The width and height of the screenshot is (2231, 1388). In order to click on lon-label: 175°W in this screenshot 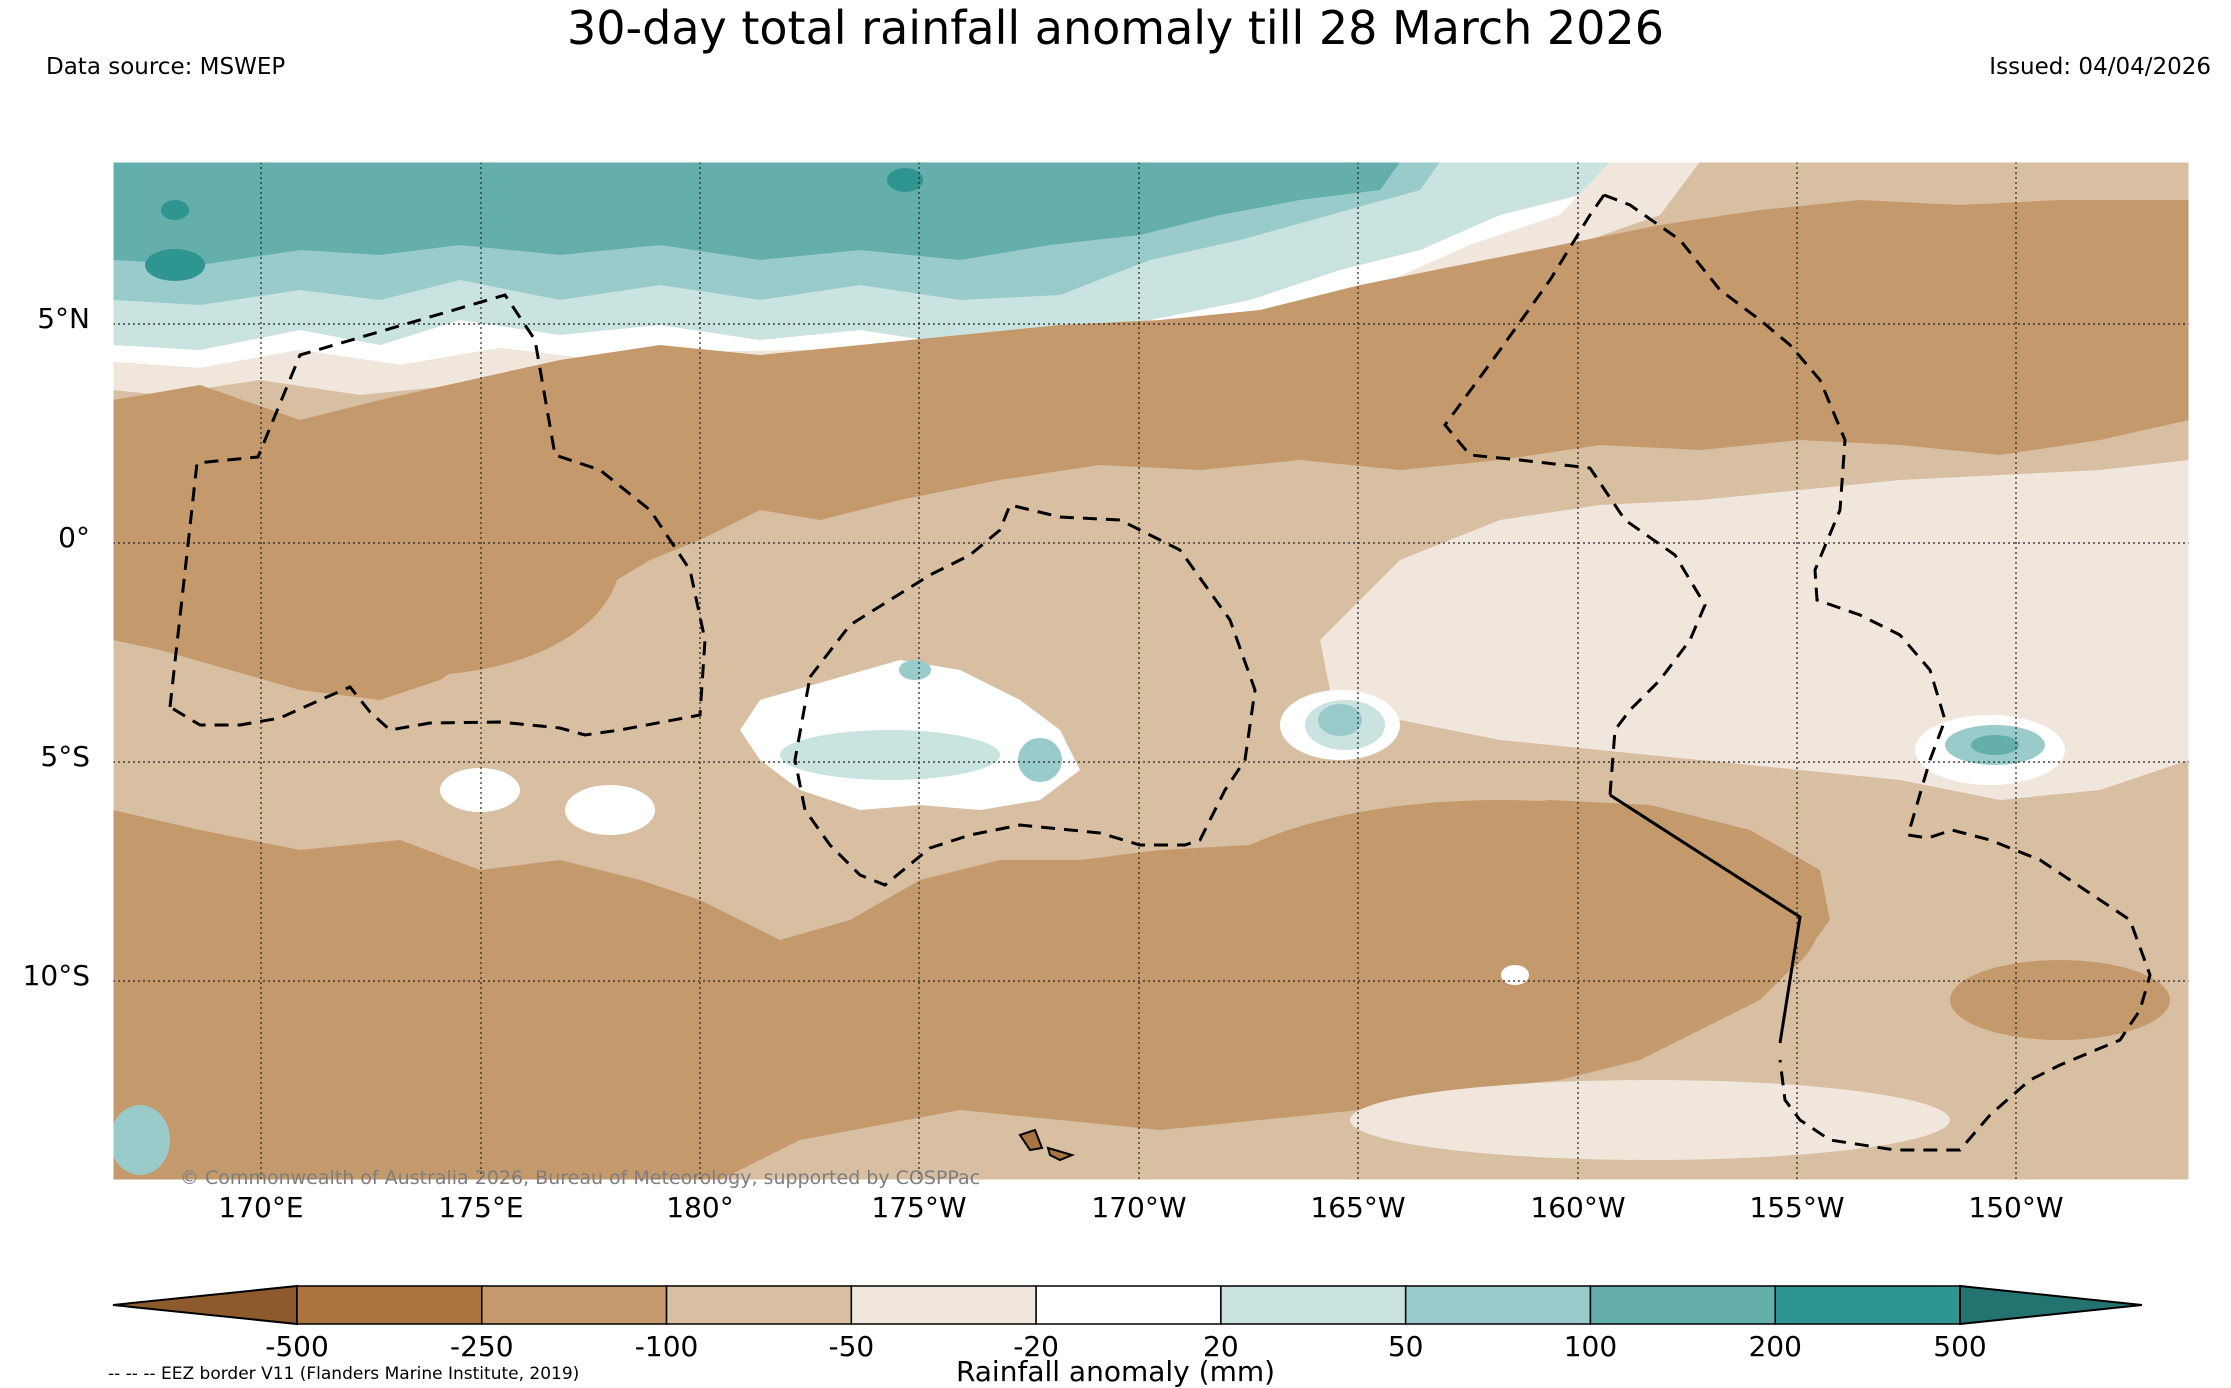, I will do `click(919, 1207)`.